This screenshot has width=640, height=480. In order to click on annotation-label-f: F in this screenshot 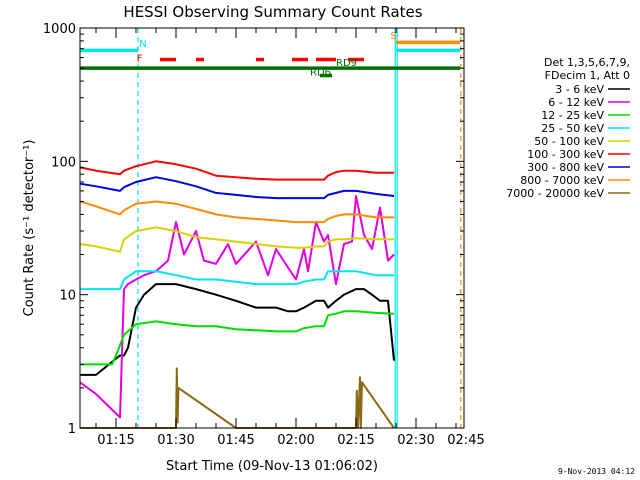, I will do `click(140, 59)`.